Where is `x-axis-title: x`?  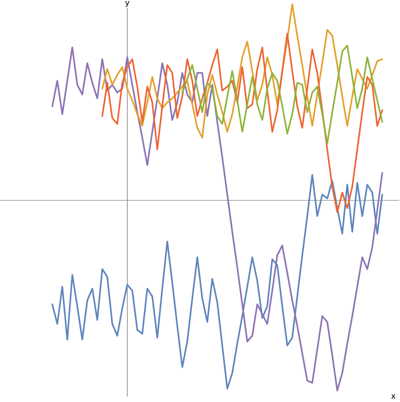 x-axis-title: x is located at coordinates (393, 396).